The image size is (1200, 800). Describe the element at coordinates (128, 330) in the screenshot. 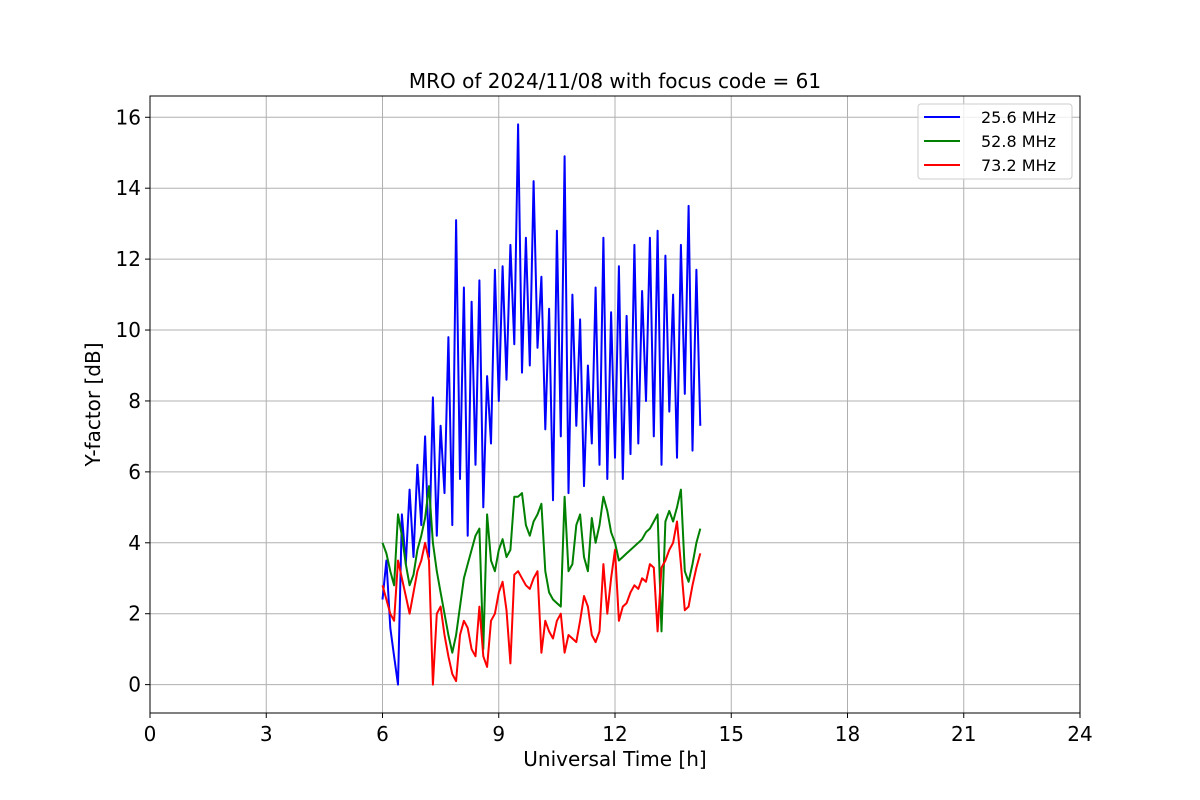

I see `y-tick-label: 10` at that location.